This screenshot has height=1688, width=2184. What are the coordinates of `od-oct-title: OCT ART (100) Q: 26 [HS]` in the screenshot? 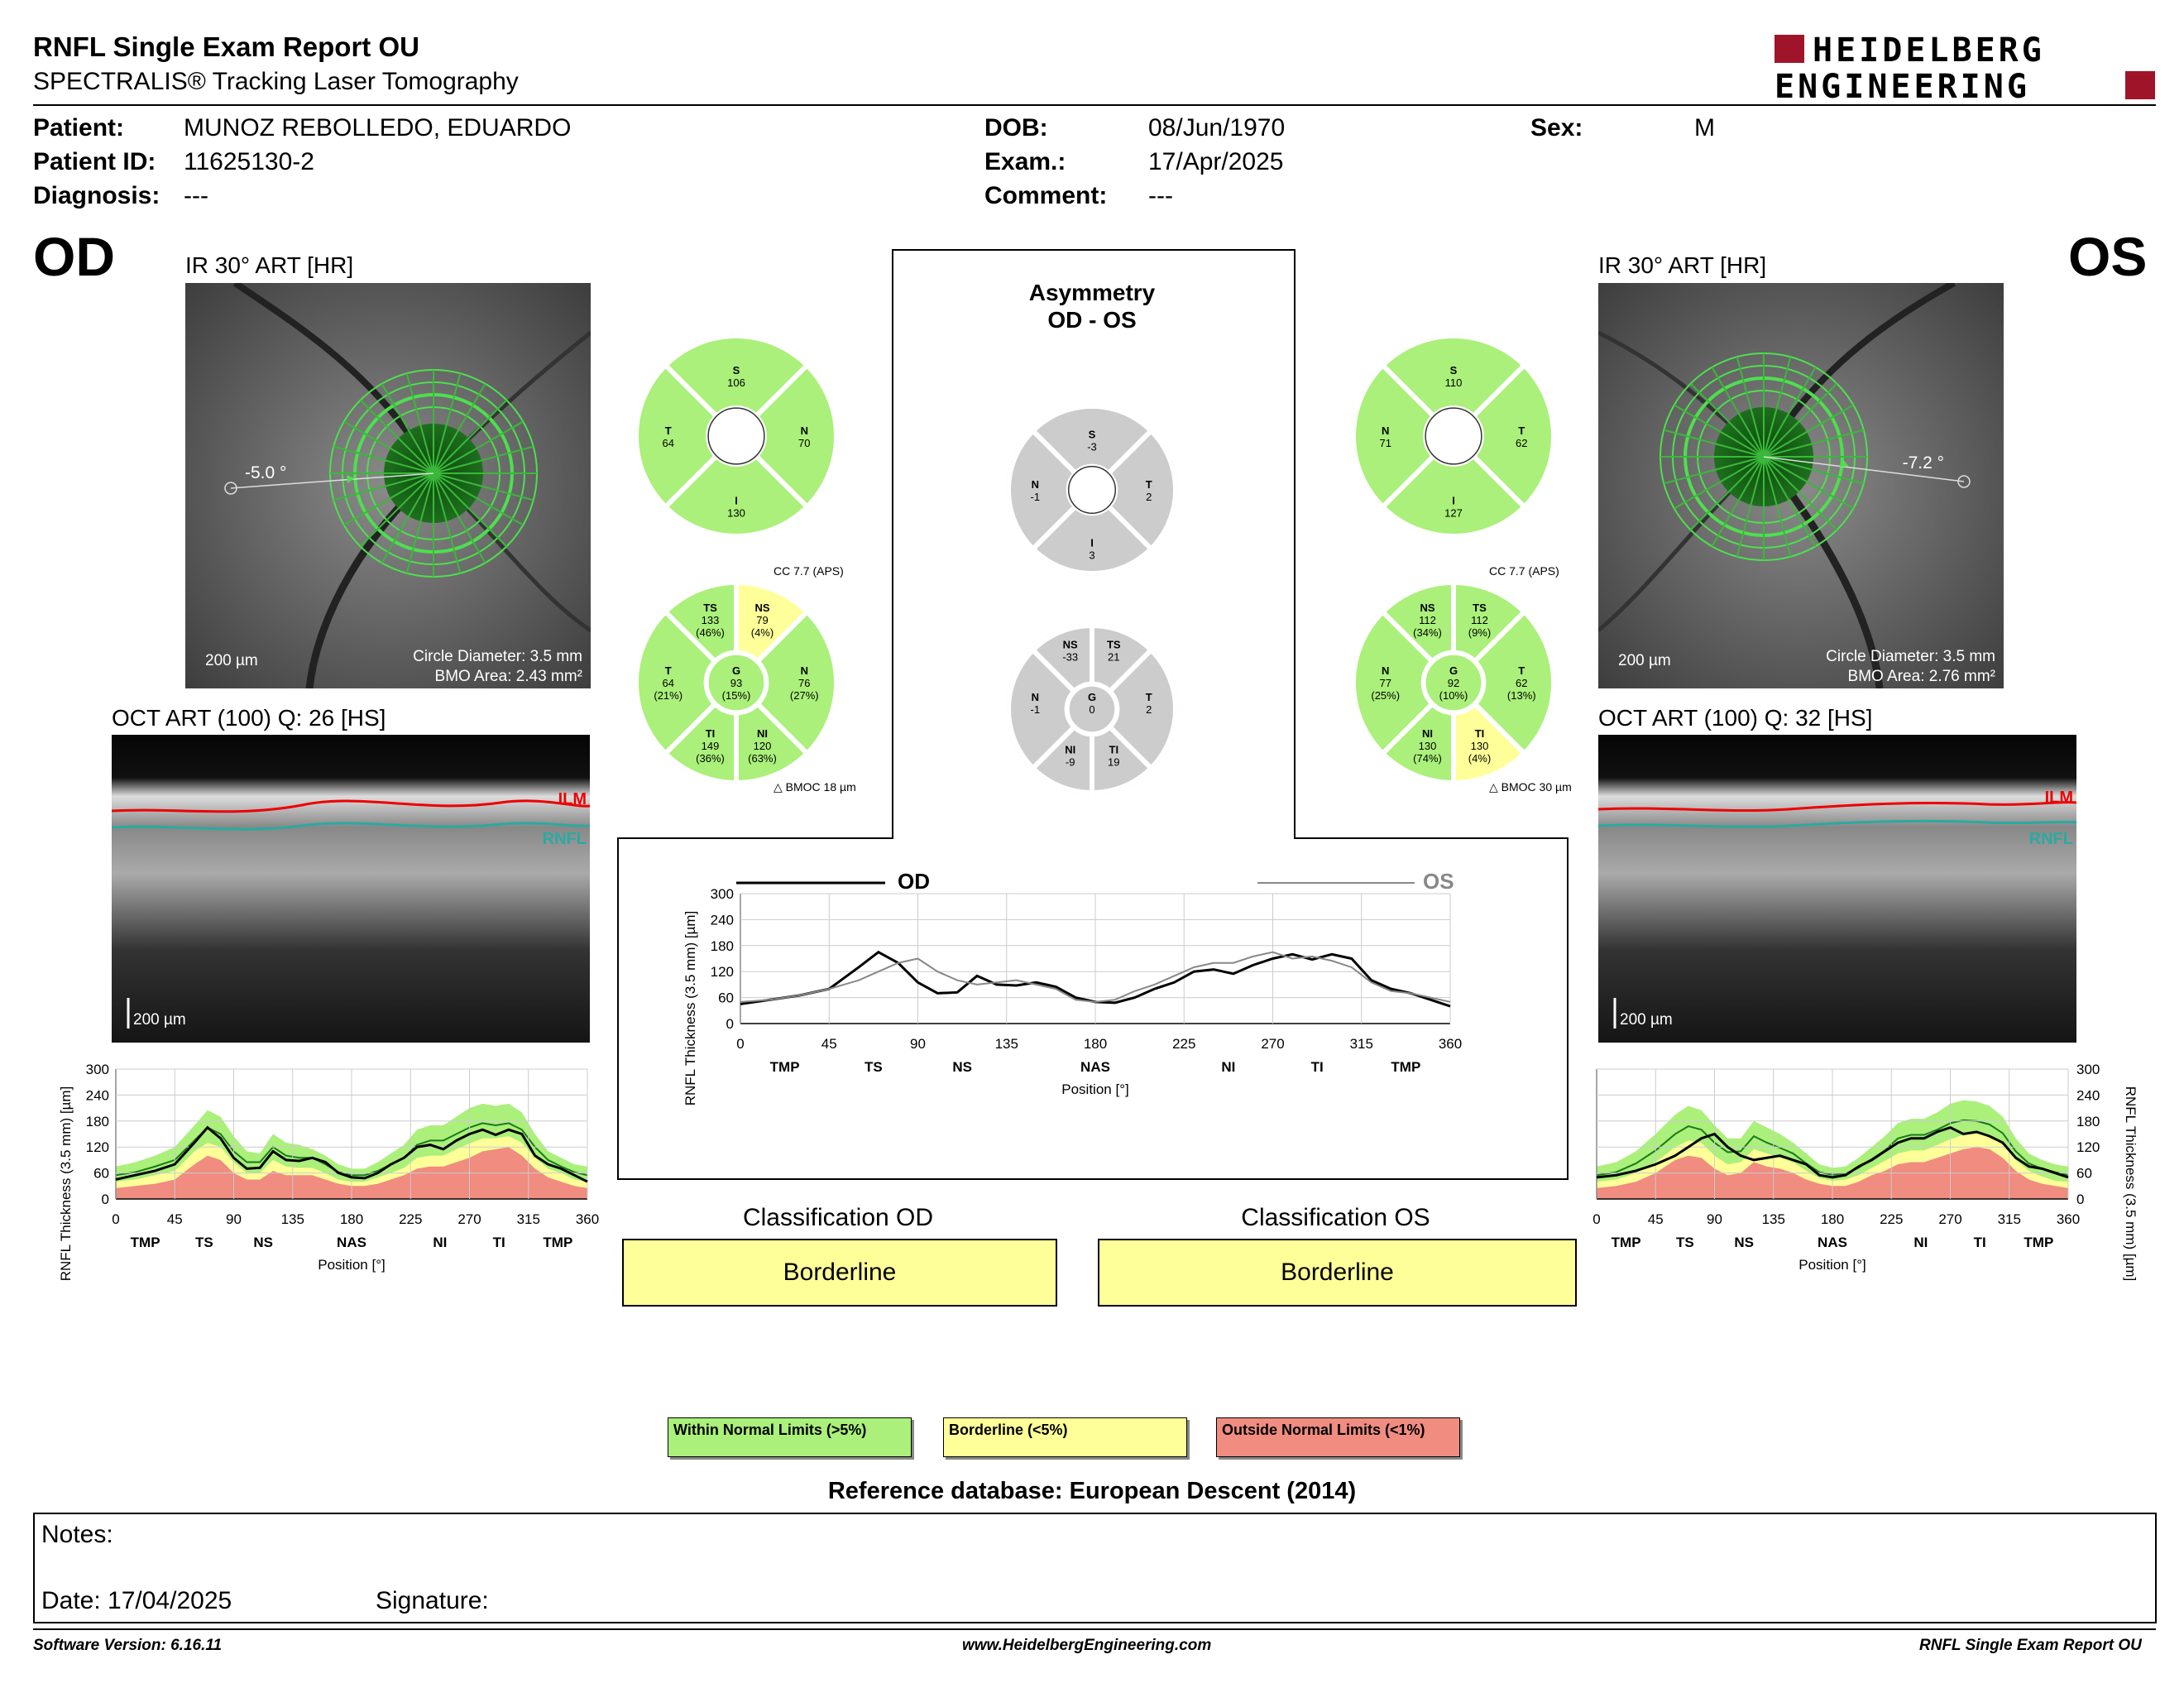 It's located at (249, 718).